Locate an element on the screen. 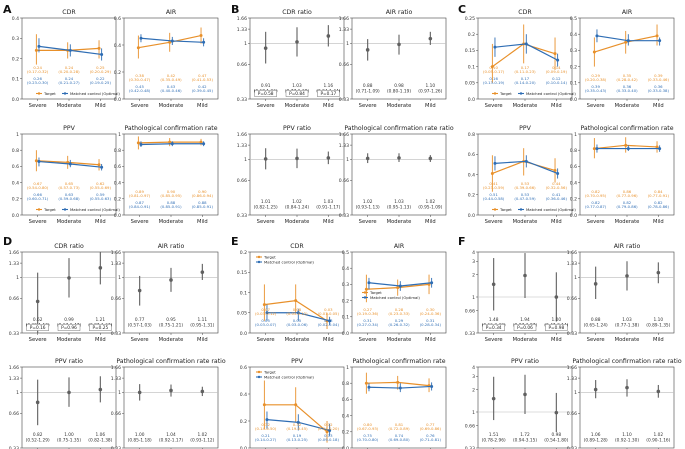 Image resolution: width=685 pixels, height=449 pixels. y-tick-label: 3 is located at coordinates (473, 262).